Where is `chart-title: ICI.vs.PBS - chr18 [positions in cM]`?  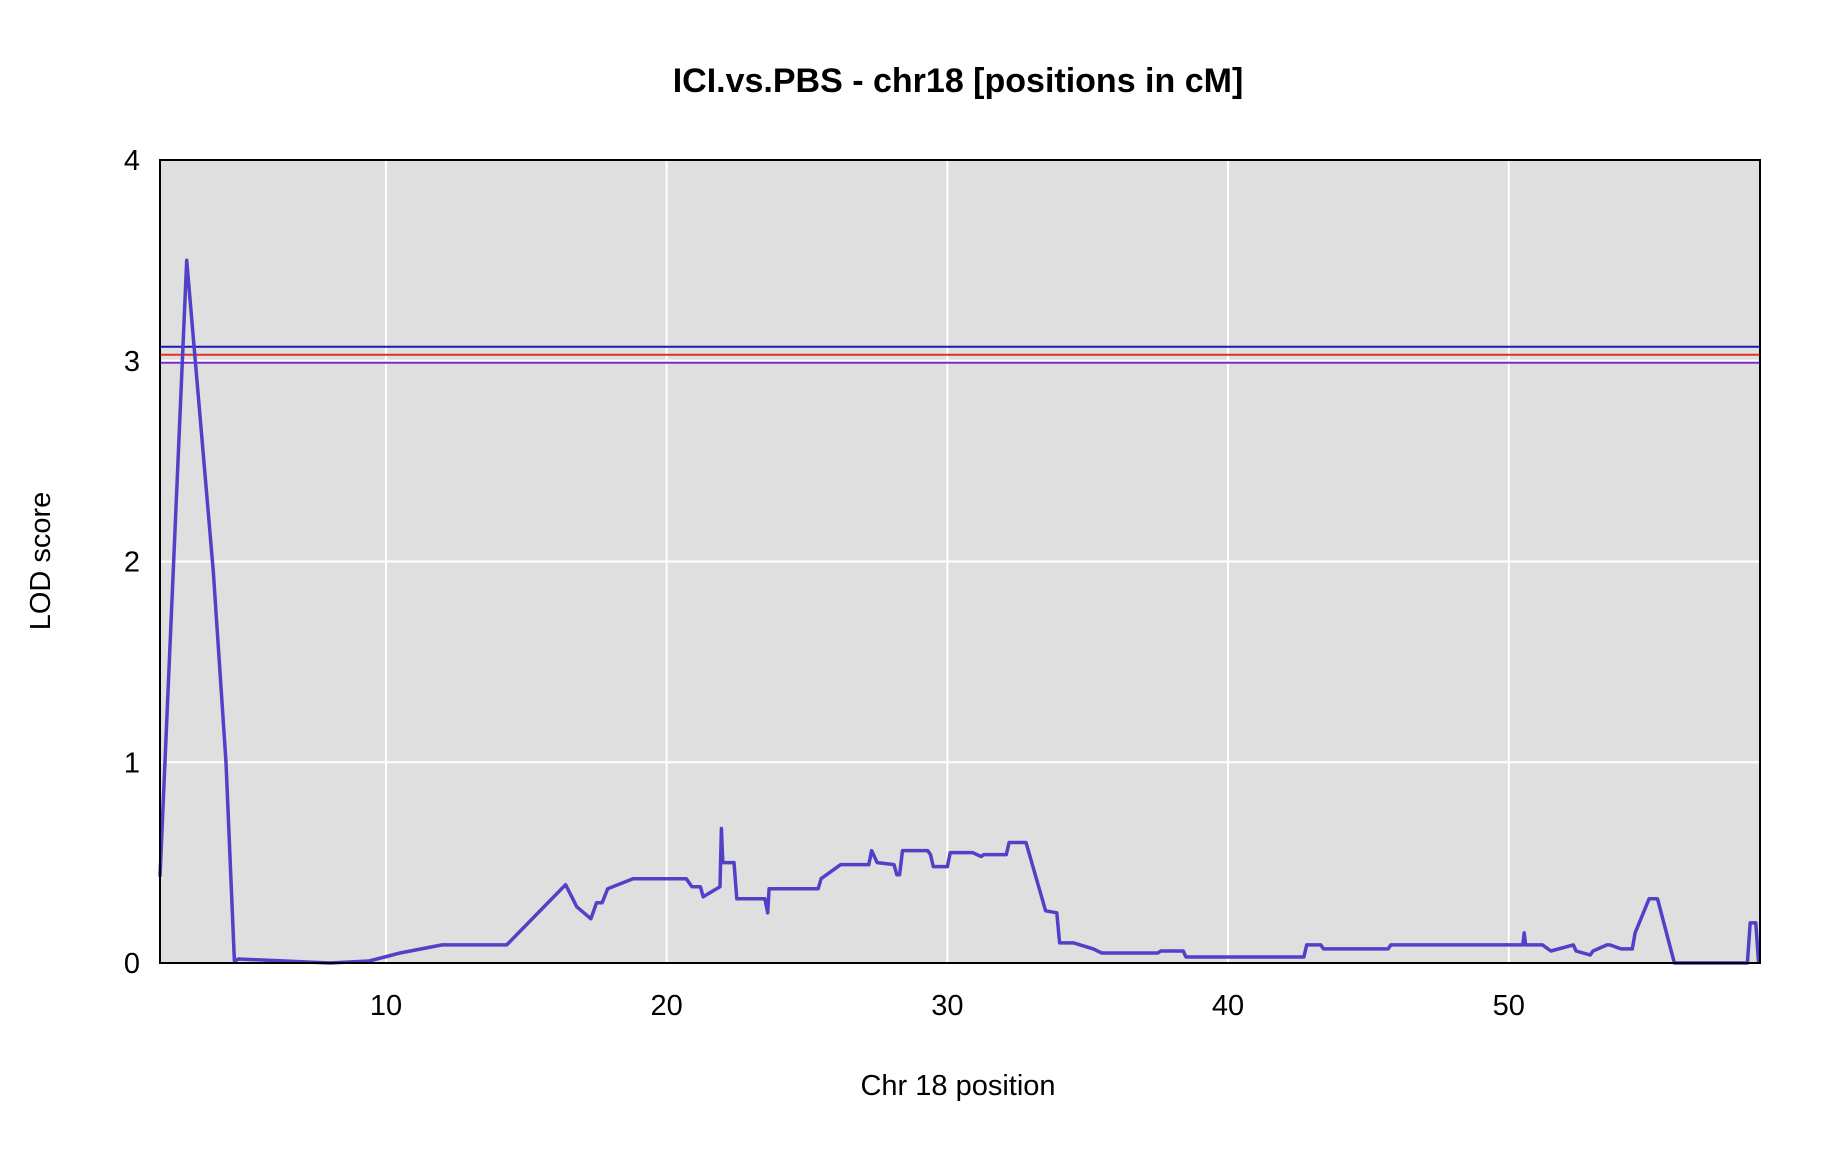
chart-title: ICI.vs.PBS - chr18 [positions in cM] is located at coordinates (958, 81).